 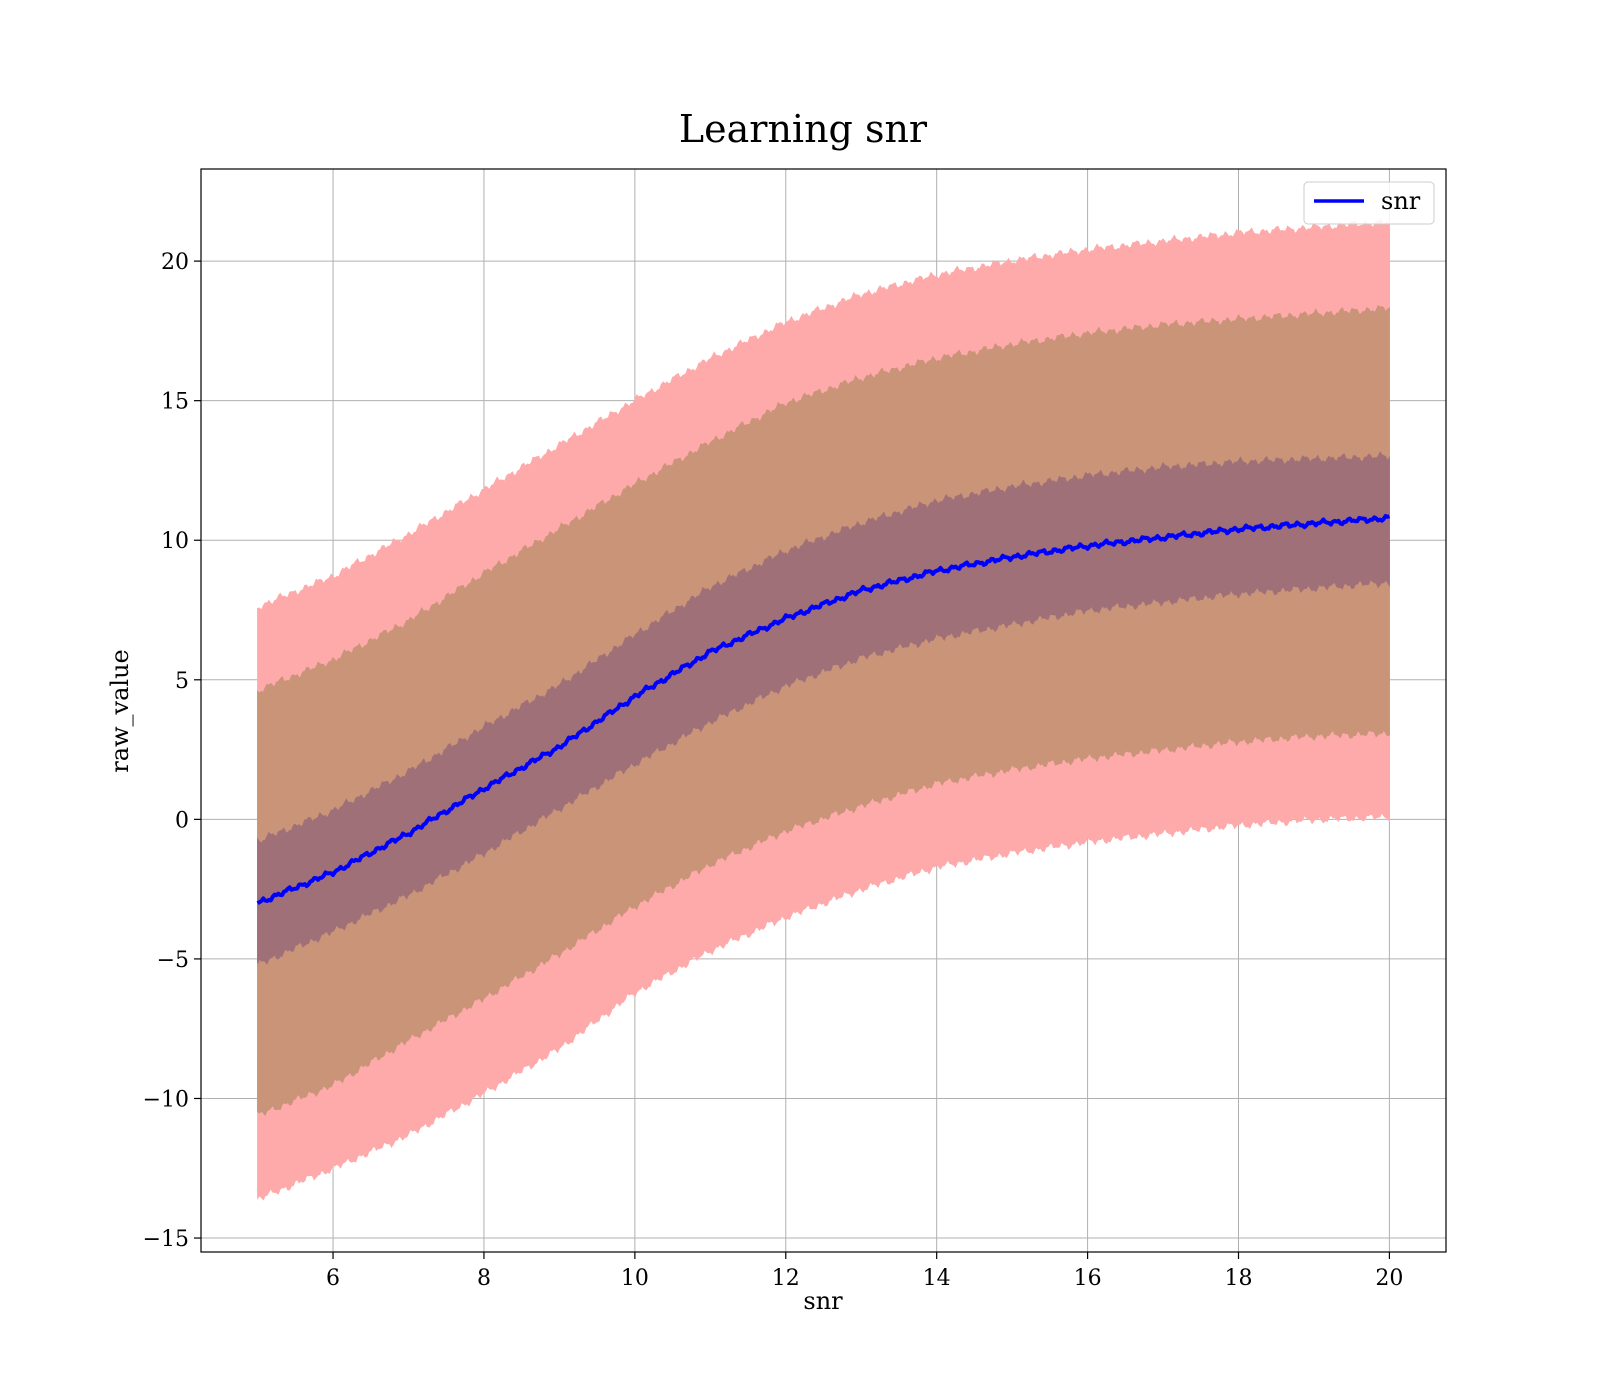 What do you see at coordinates (333, 1278) in the screenshot?
I see `x-tick-label: 6` at bounding box center [333, 1278].